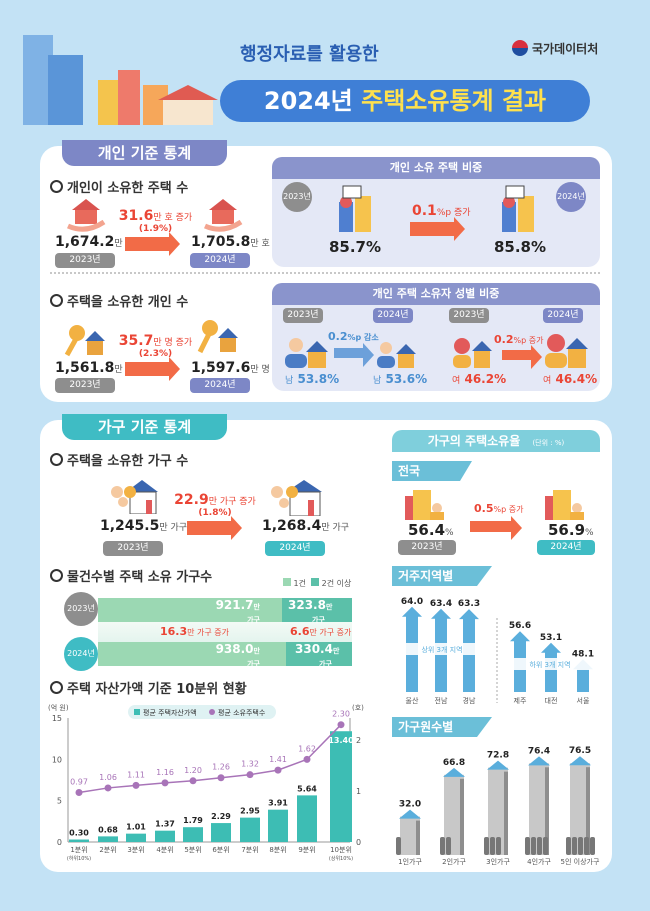 The height and width of the screenshot is (911, 650). I want to click on one-2024-value: 938.0만 가구, so click(237, 655).